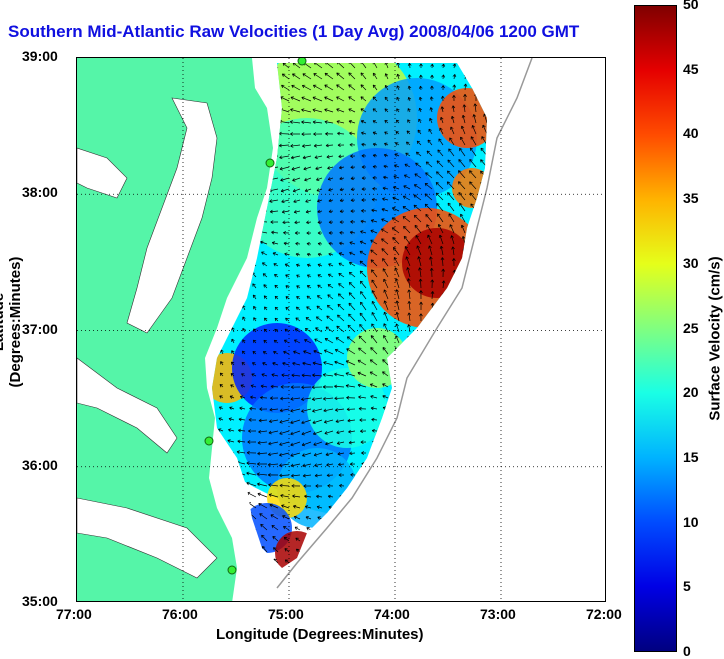 This screenshot has height=659, width=724. Describe the element at coordinates (209, 441) in the screenshot. I see `station-dot` at that location.